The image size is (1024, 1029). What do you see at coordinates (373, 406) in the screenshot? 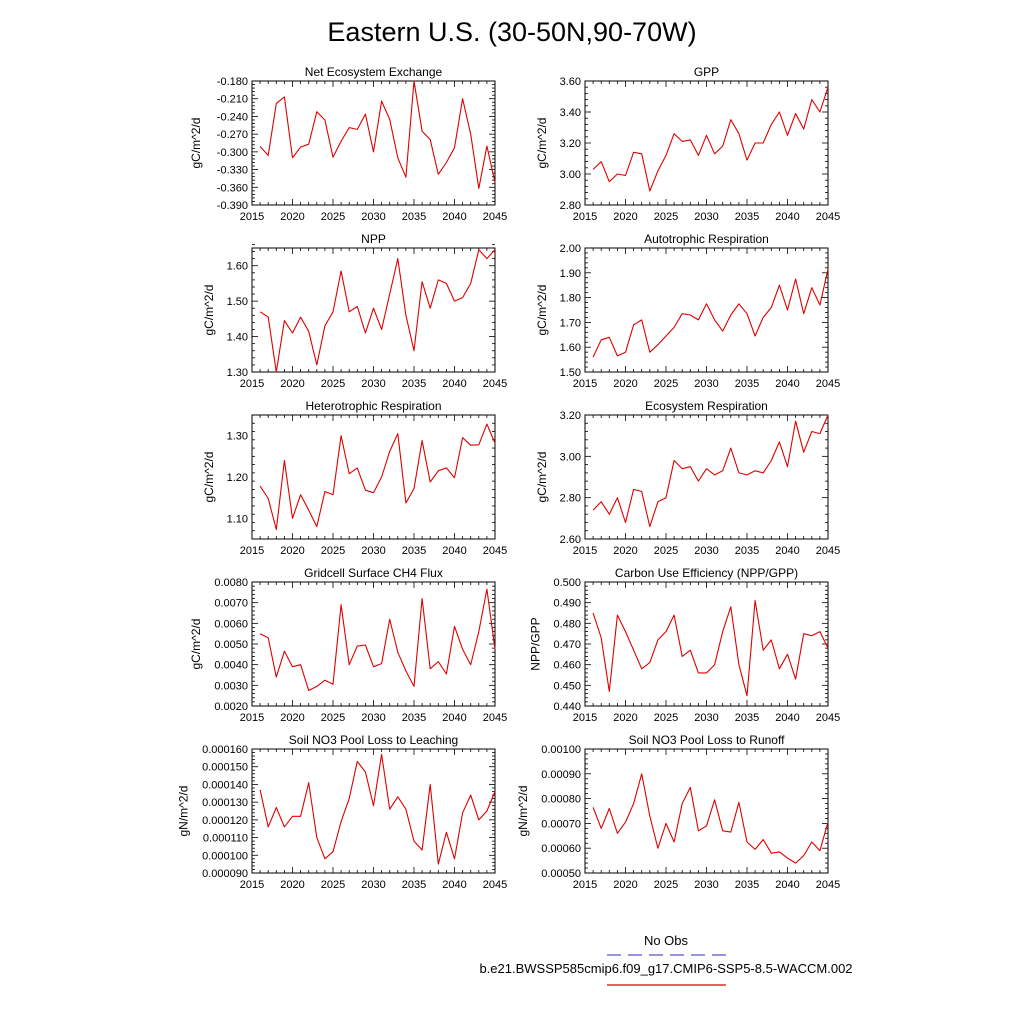
I see `panel-title: Heterotrophic Respiration` at bounding box center [373, 406].